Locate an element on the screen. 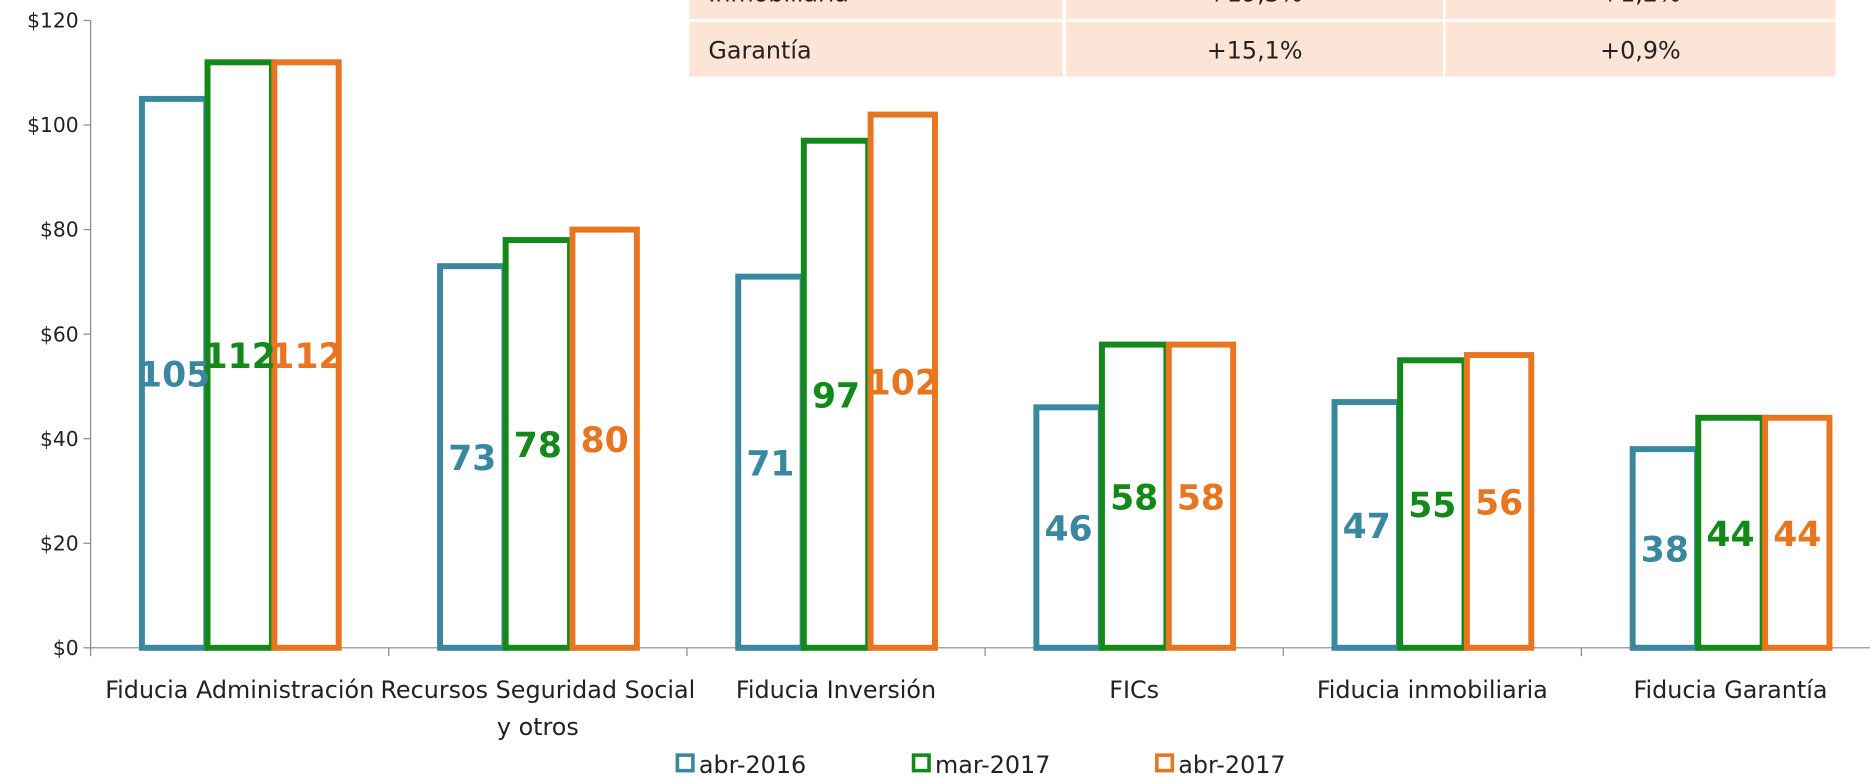 Image resolution: width=1870 pixels, height=782 pixels. legend-label: abr-2017 is located at coordinates (1231, 764).